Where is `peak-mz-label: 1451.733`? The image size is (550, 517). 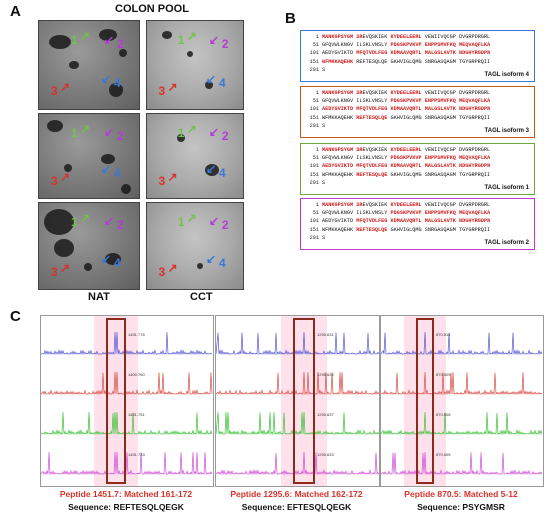 peak-mz-label: 1451.733 is located at coordinates (136, 454).